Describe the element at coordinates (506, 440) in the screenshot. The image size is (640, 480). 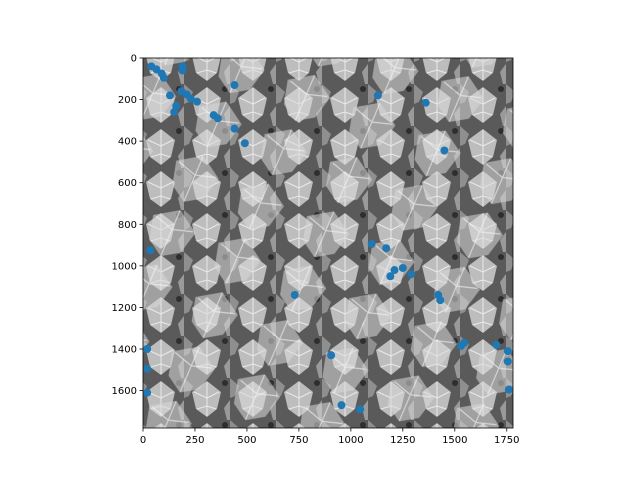
I see `x-tick-label: 1750` at that location.